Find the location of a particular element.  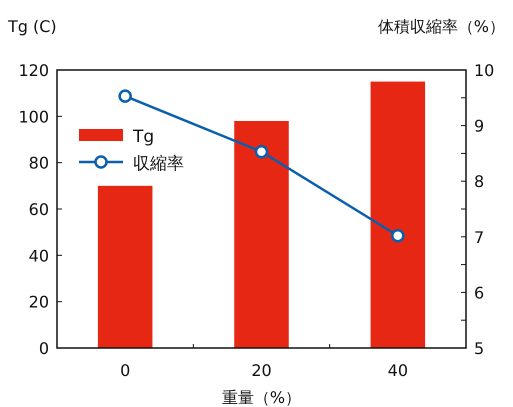

legend-label: 収縮率 is located at coordinates (158, 164).